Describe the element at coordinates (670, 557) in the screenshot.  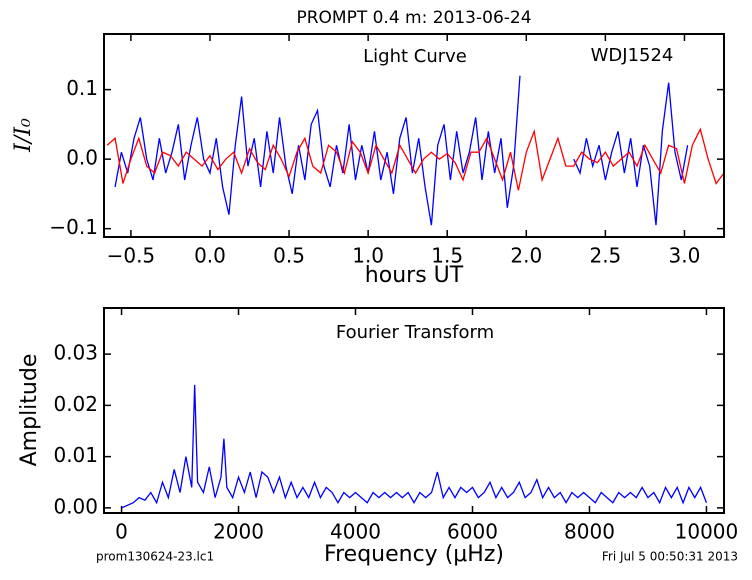
I see `footer-right: Fri Jul 5 00:50:31 2013` at that location.